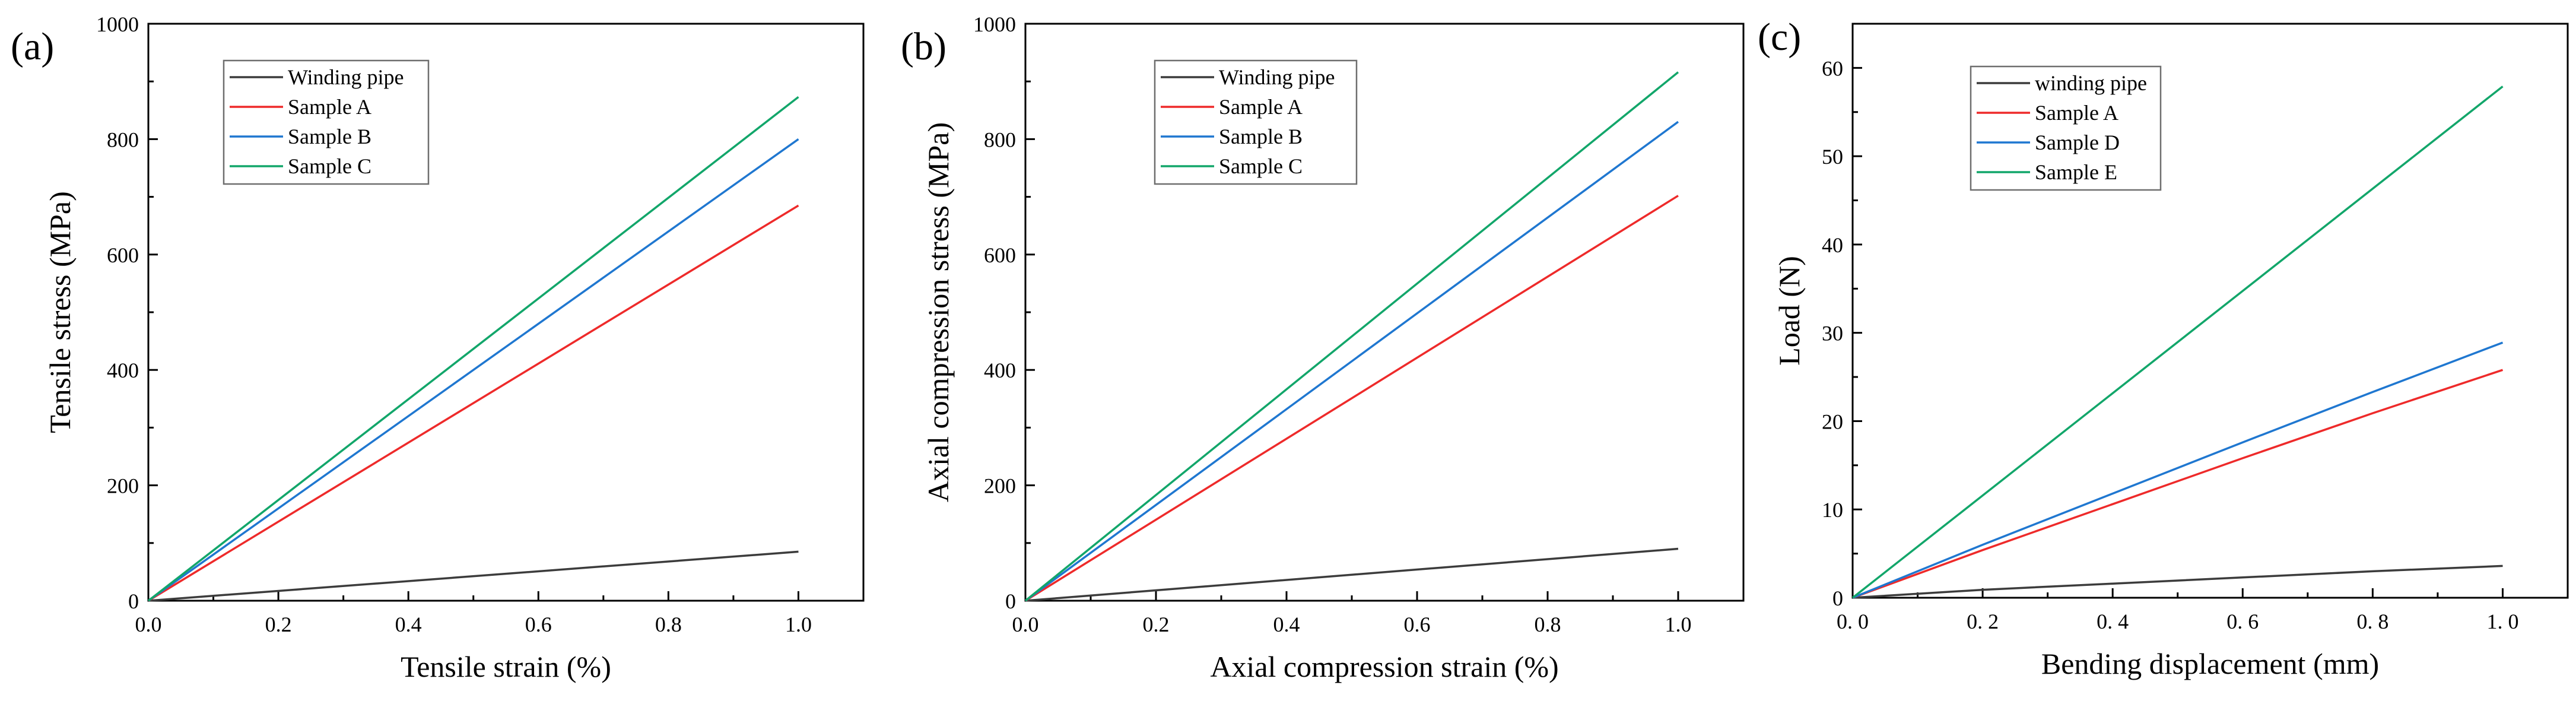 Image resolution: width=2576 pixels, height=704 pixels. What do you see at coordinates (1832, 68) in the screenshot?
I see `y-tick-label: 60` at bounding box center [1832, 68].